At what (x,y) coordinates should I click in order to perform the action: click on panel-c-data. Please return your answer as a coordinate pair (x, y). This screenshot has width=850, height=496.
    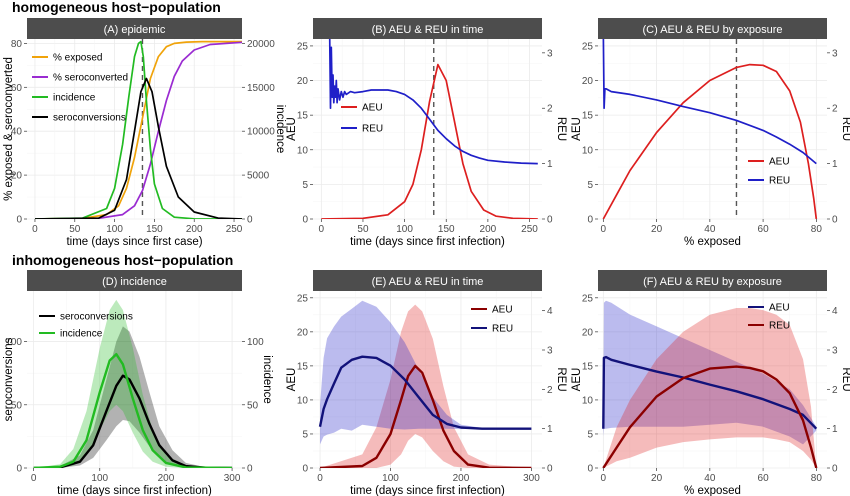
    Looking at the image, I should click on (710, 129).